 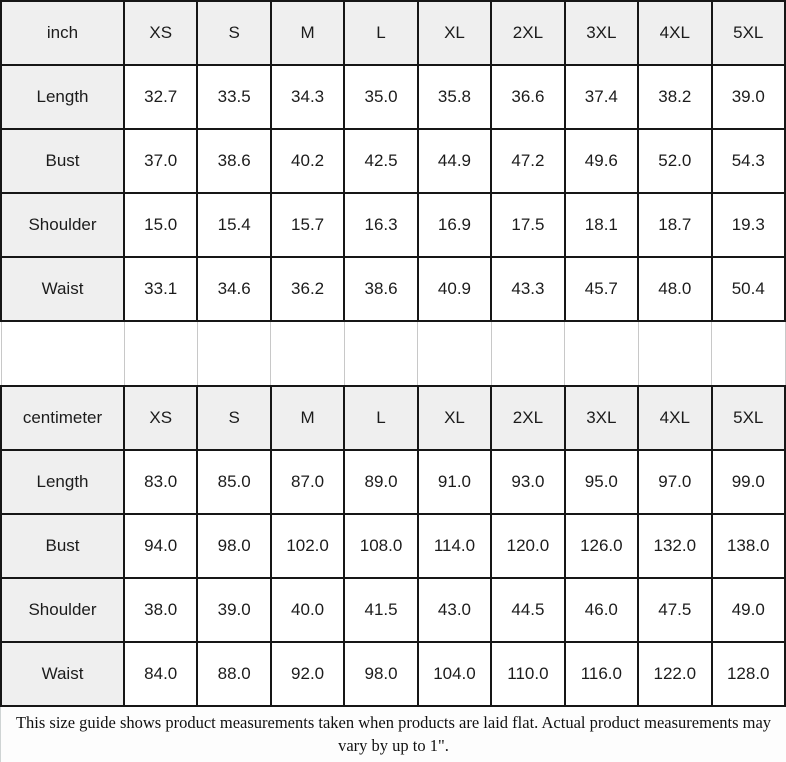 What do you see at coordinates (601, 289) in the screenshot?
I see `value-cell: 45.7` at bounding box center [601, 289].